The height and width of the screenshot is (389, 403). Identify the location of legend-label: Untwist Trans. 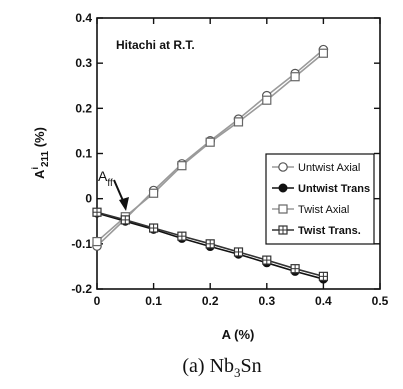
(334, 189).